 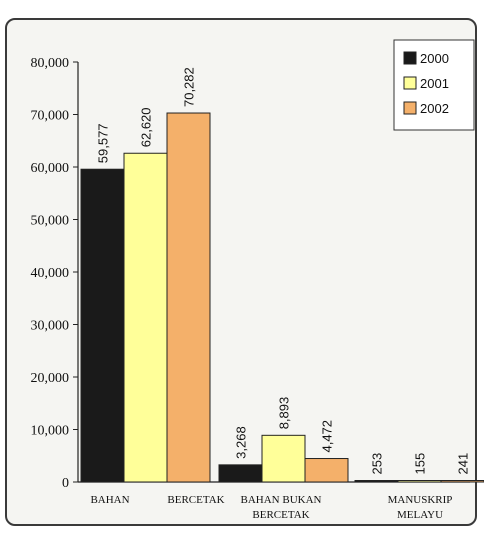 I want to click on y-tick-label: 20,000, so click(x=50, y=378).